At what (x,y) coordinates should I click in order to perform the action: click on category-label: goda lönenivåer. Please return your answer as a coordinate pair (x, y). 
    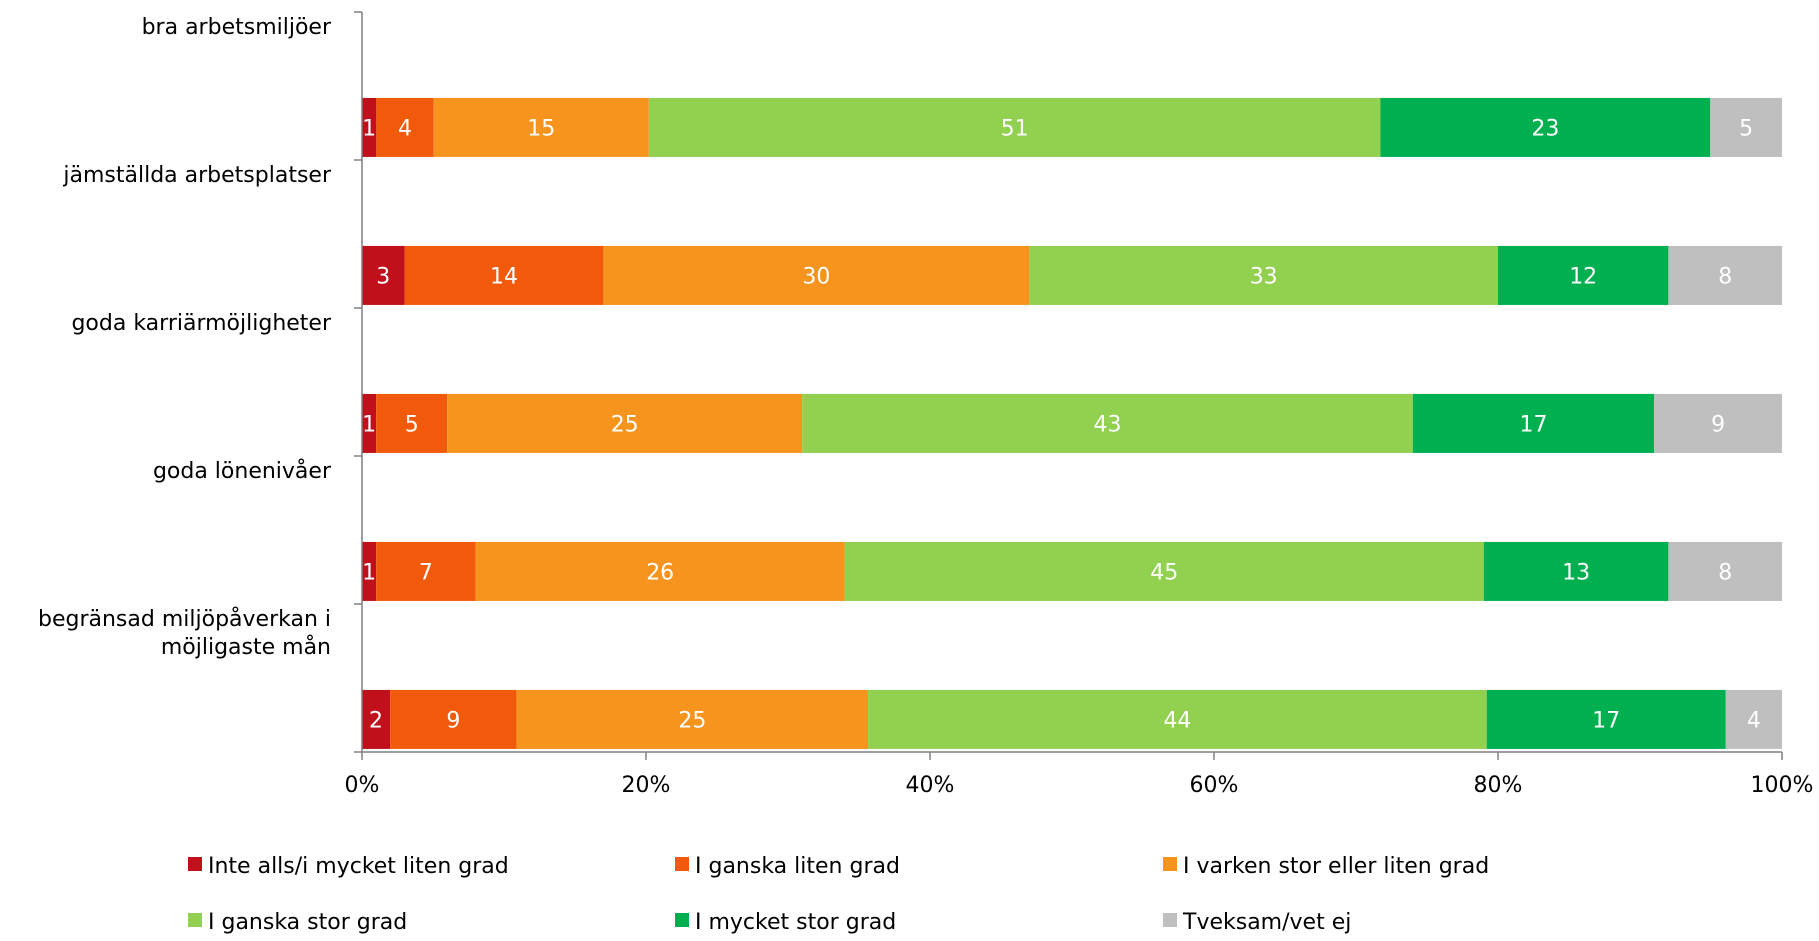
    Looking at the image, I should click on (242, 471).